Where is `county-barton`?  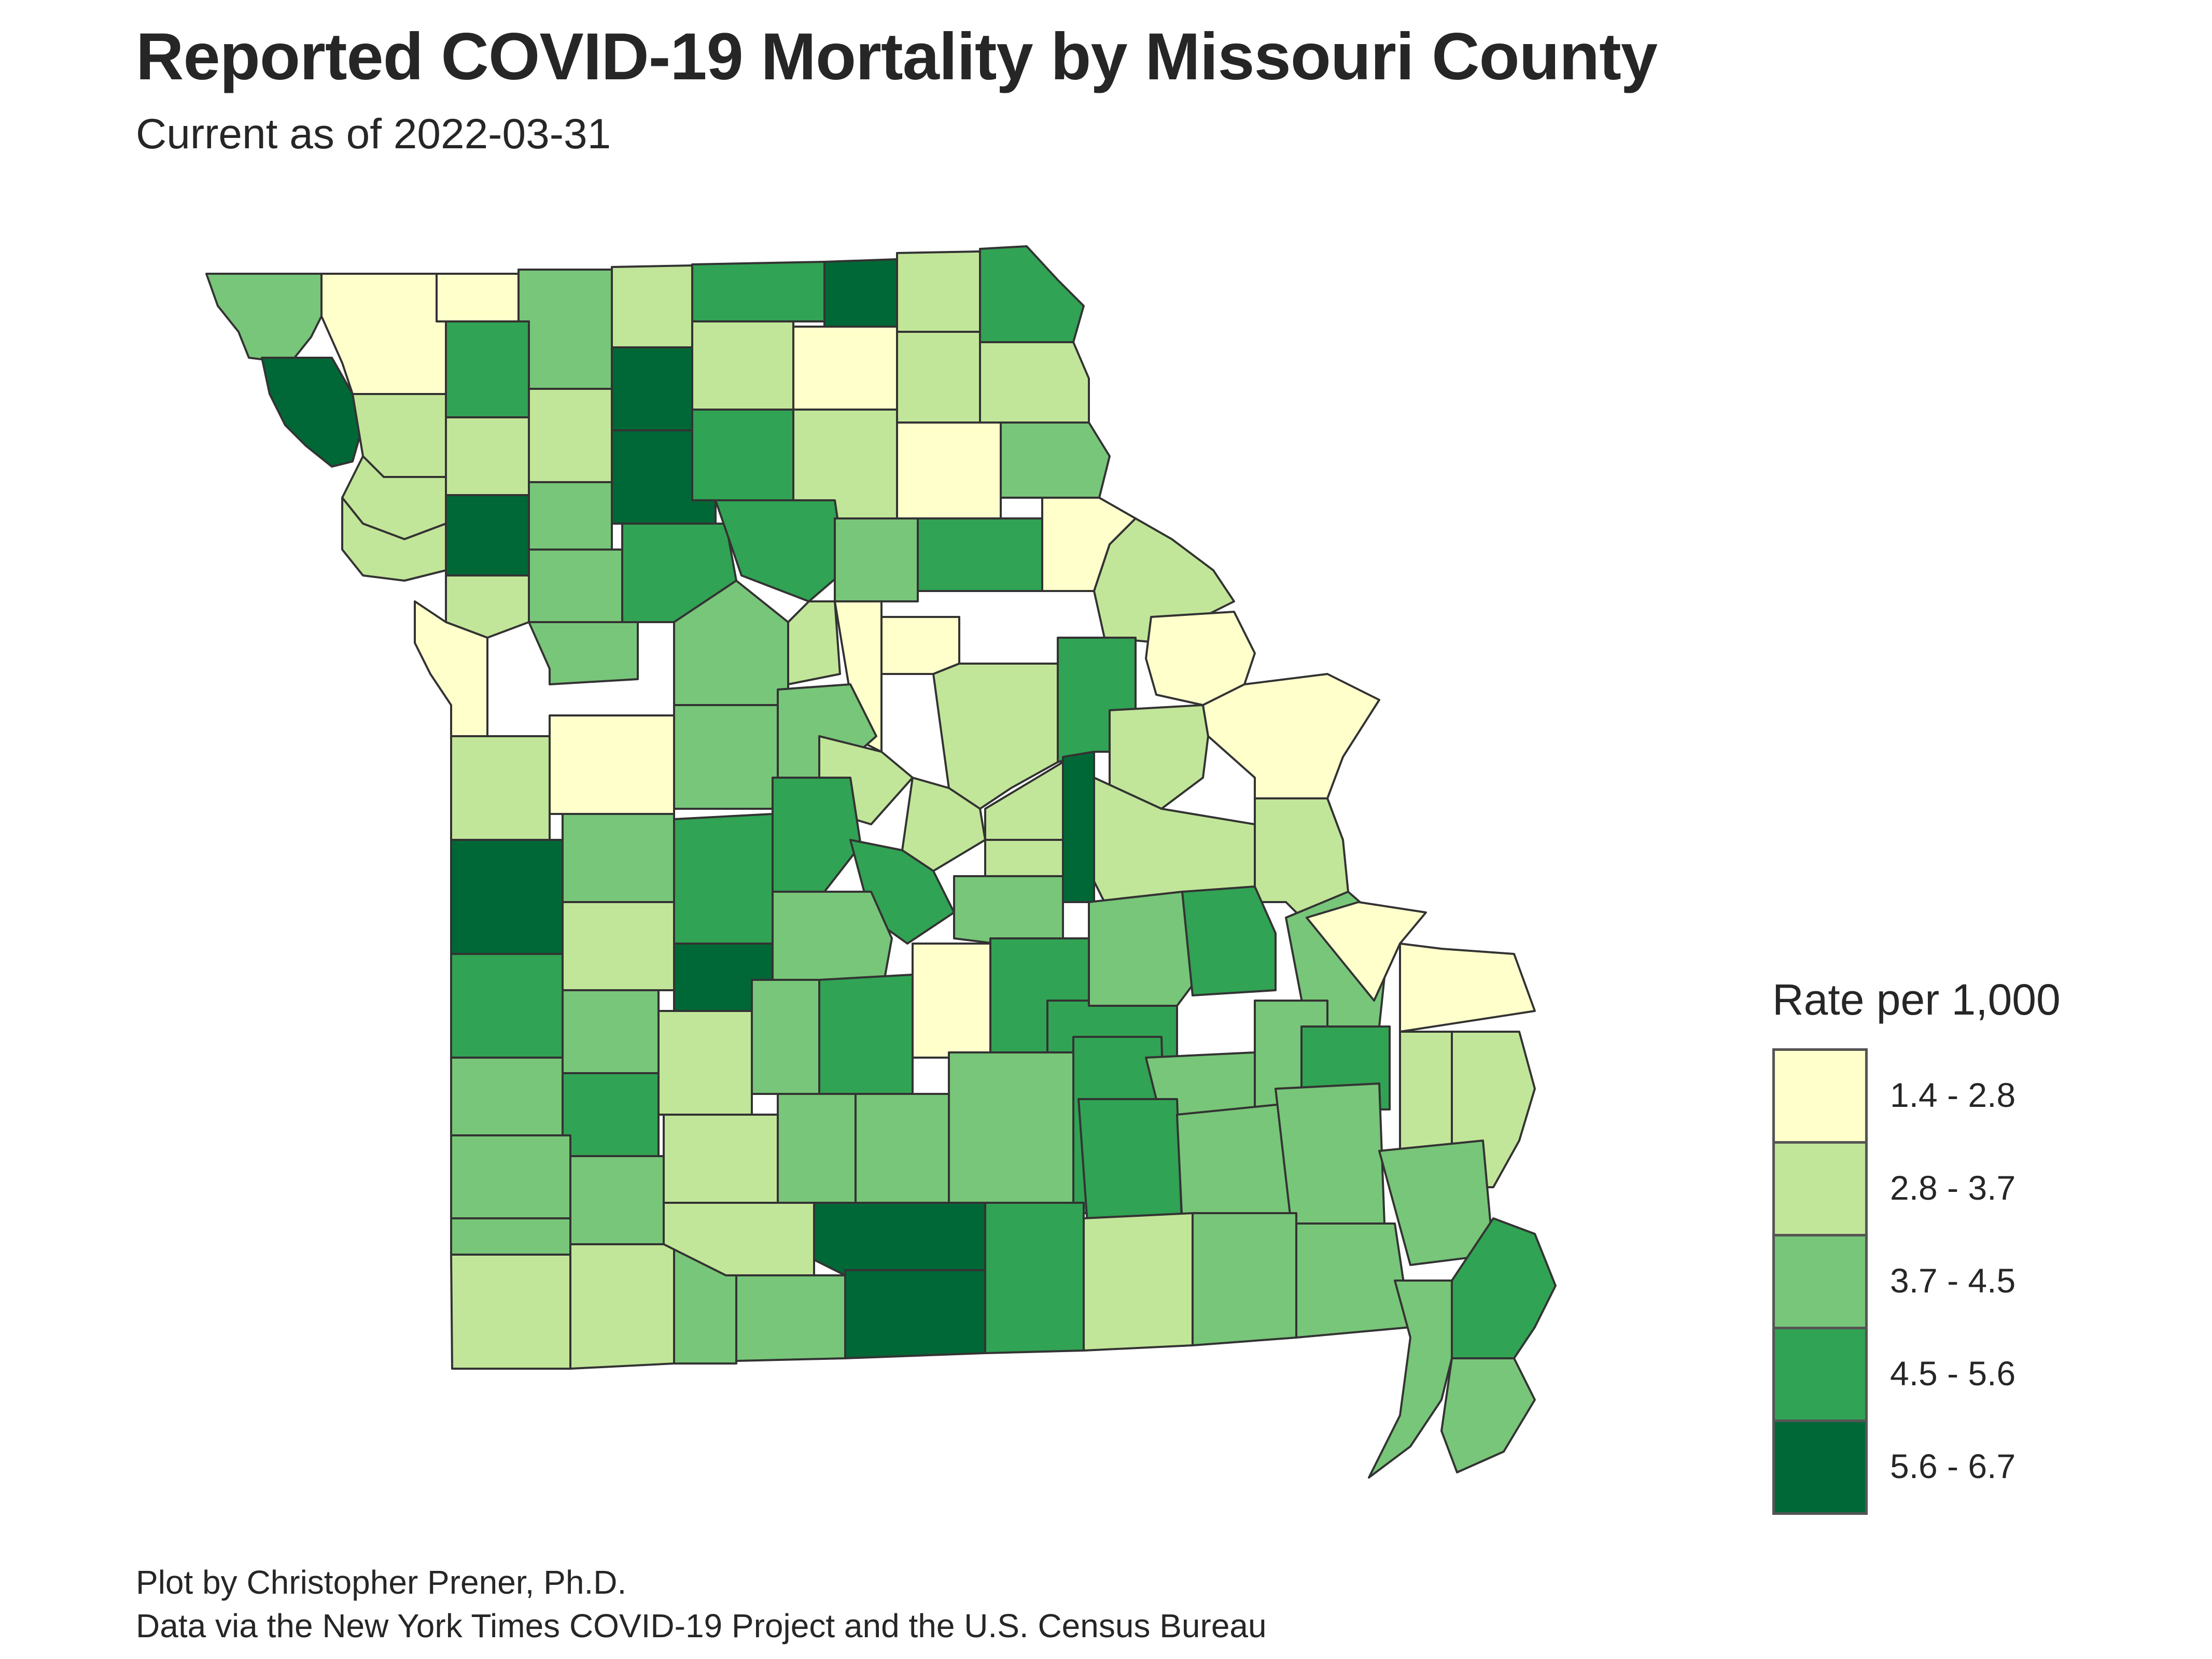
county-barton is located at coordinates (507, 1096).